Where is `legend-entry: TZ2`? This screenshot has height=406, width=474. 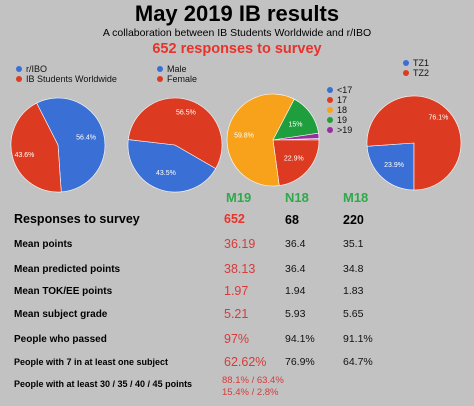
legend-entry: TZ2 is located at coordinates (421, 73).